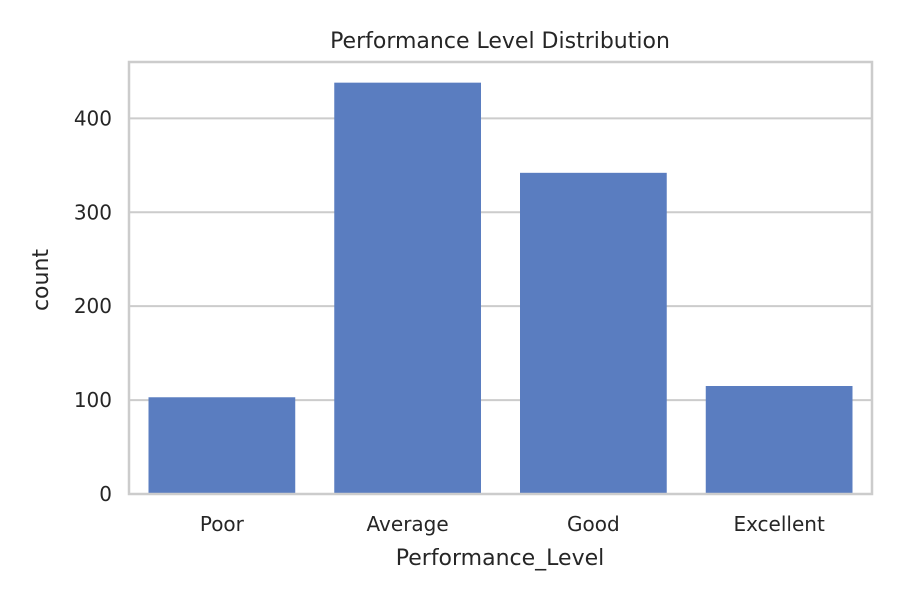 This screenshot has width=900, height=604. What do you see at coordinates (593, 333) in the screenshot?
I see `bar-good` at bounding box center [593, 333].